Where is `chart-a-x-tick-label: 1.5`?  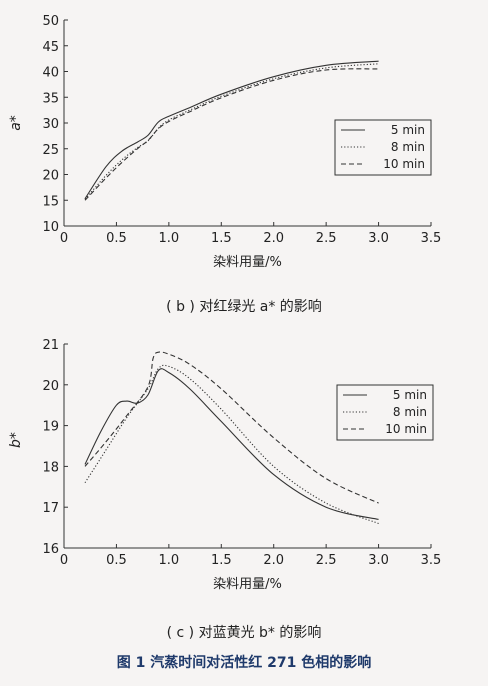
chart-a-x-tick-label: 1.5 is located at coordinates (221, 238).